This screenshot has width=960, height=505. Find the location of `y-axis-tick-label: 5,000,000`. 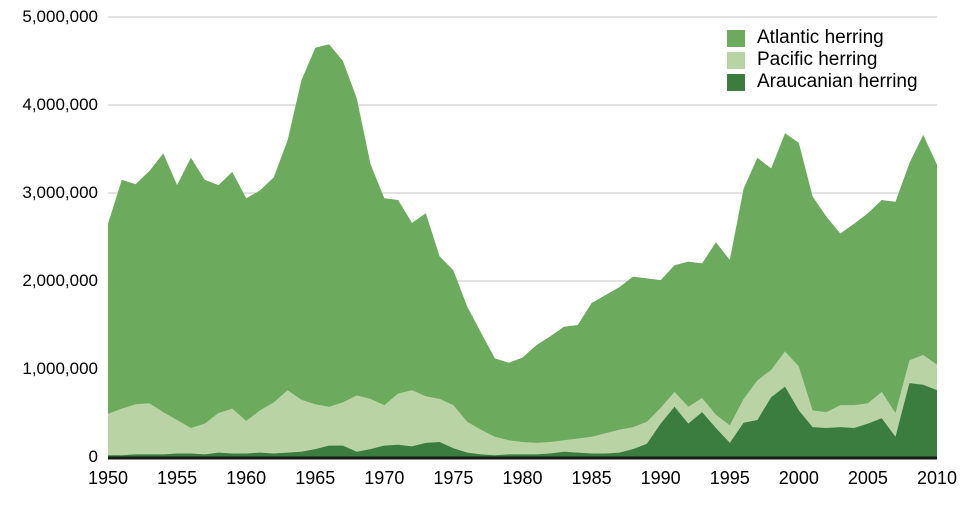

y-axis-tick-label: 5,000,000 is located at coordinates (60, 16).